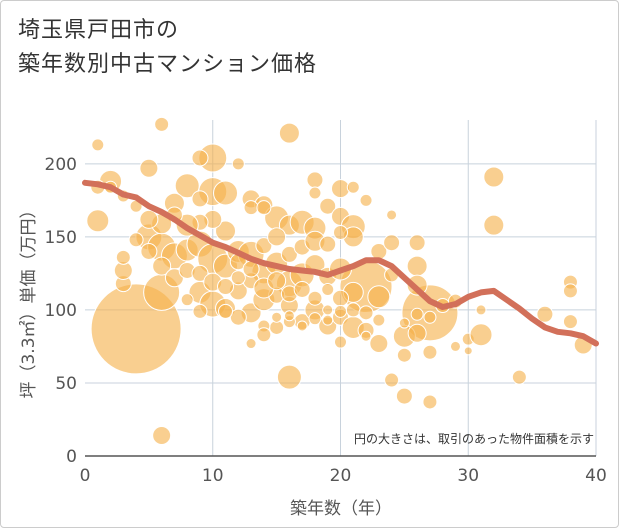 The height and width of the screenshot is (530, 621). Describe the element at coordinates (168, 64) in the screenshot. I see `title-line-2: 築年数別中古マンション価格` at that location.